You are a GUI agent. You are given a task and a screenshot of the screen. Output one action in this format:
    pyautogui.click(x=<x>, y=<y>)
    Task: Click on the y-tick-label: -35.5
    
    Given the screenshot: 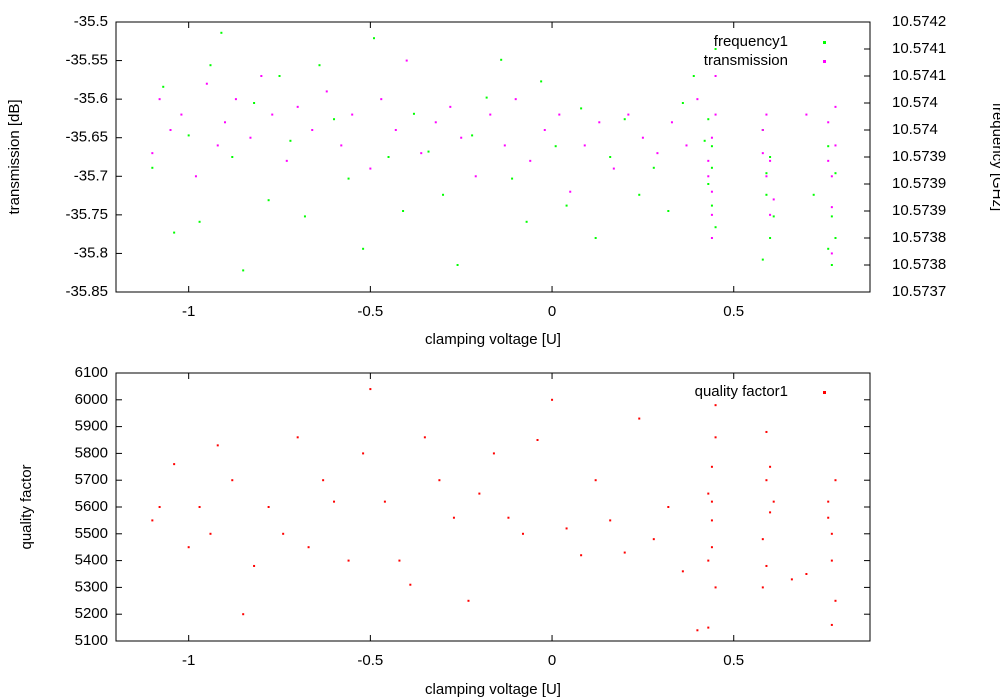 What is the action you would take?
    pyautogui.click(x=91, y=21)
    